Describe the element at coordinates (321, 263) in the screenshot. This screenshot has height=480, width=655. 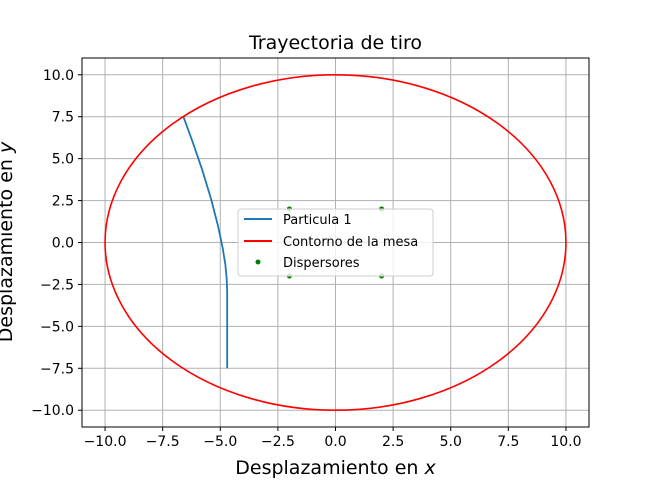
I see `legend-label-dispersores: Dispersores` at that location.